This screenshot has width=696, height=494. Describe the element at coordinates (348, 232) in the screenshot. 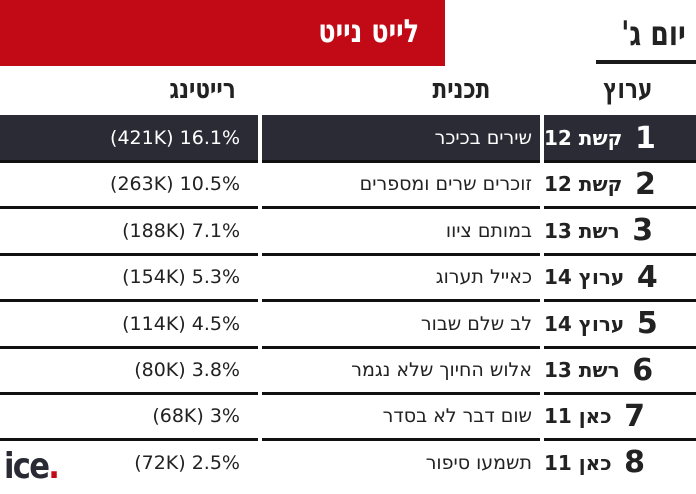

I see `table-row: 3 רשת 13 במותם ציוו (188K) 7.1%` at that location.